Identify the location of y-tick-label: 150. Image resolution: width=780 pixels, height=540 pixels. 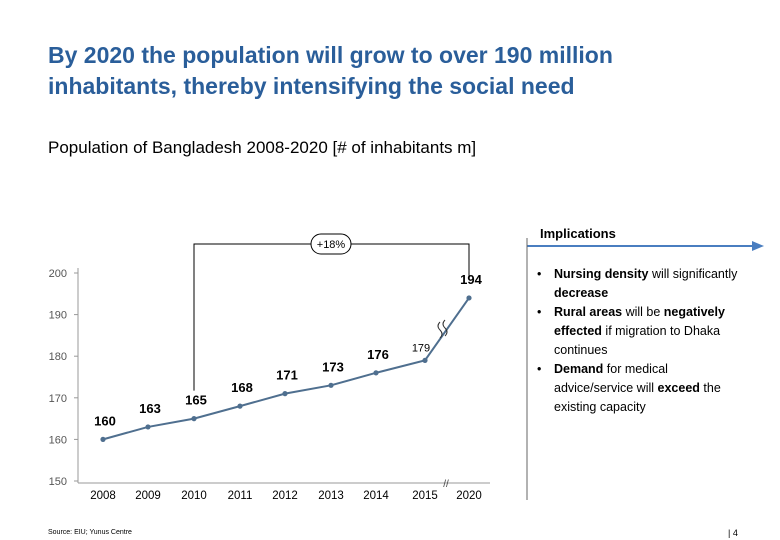
(58, 482).